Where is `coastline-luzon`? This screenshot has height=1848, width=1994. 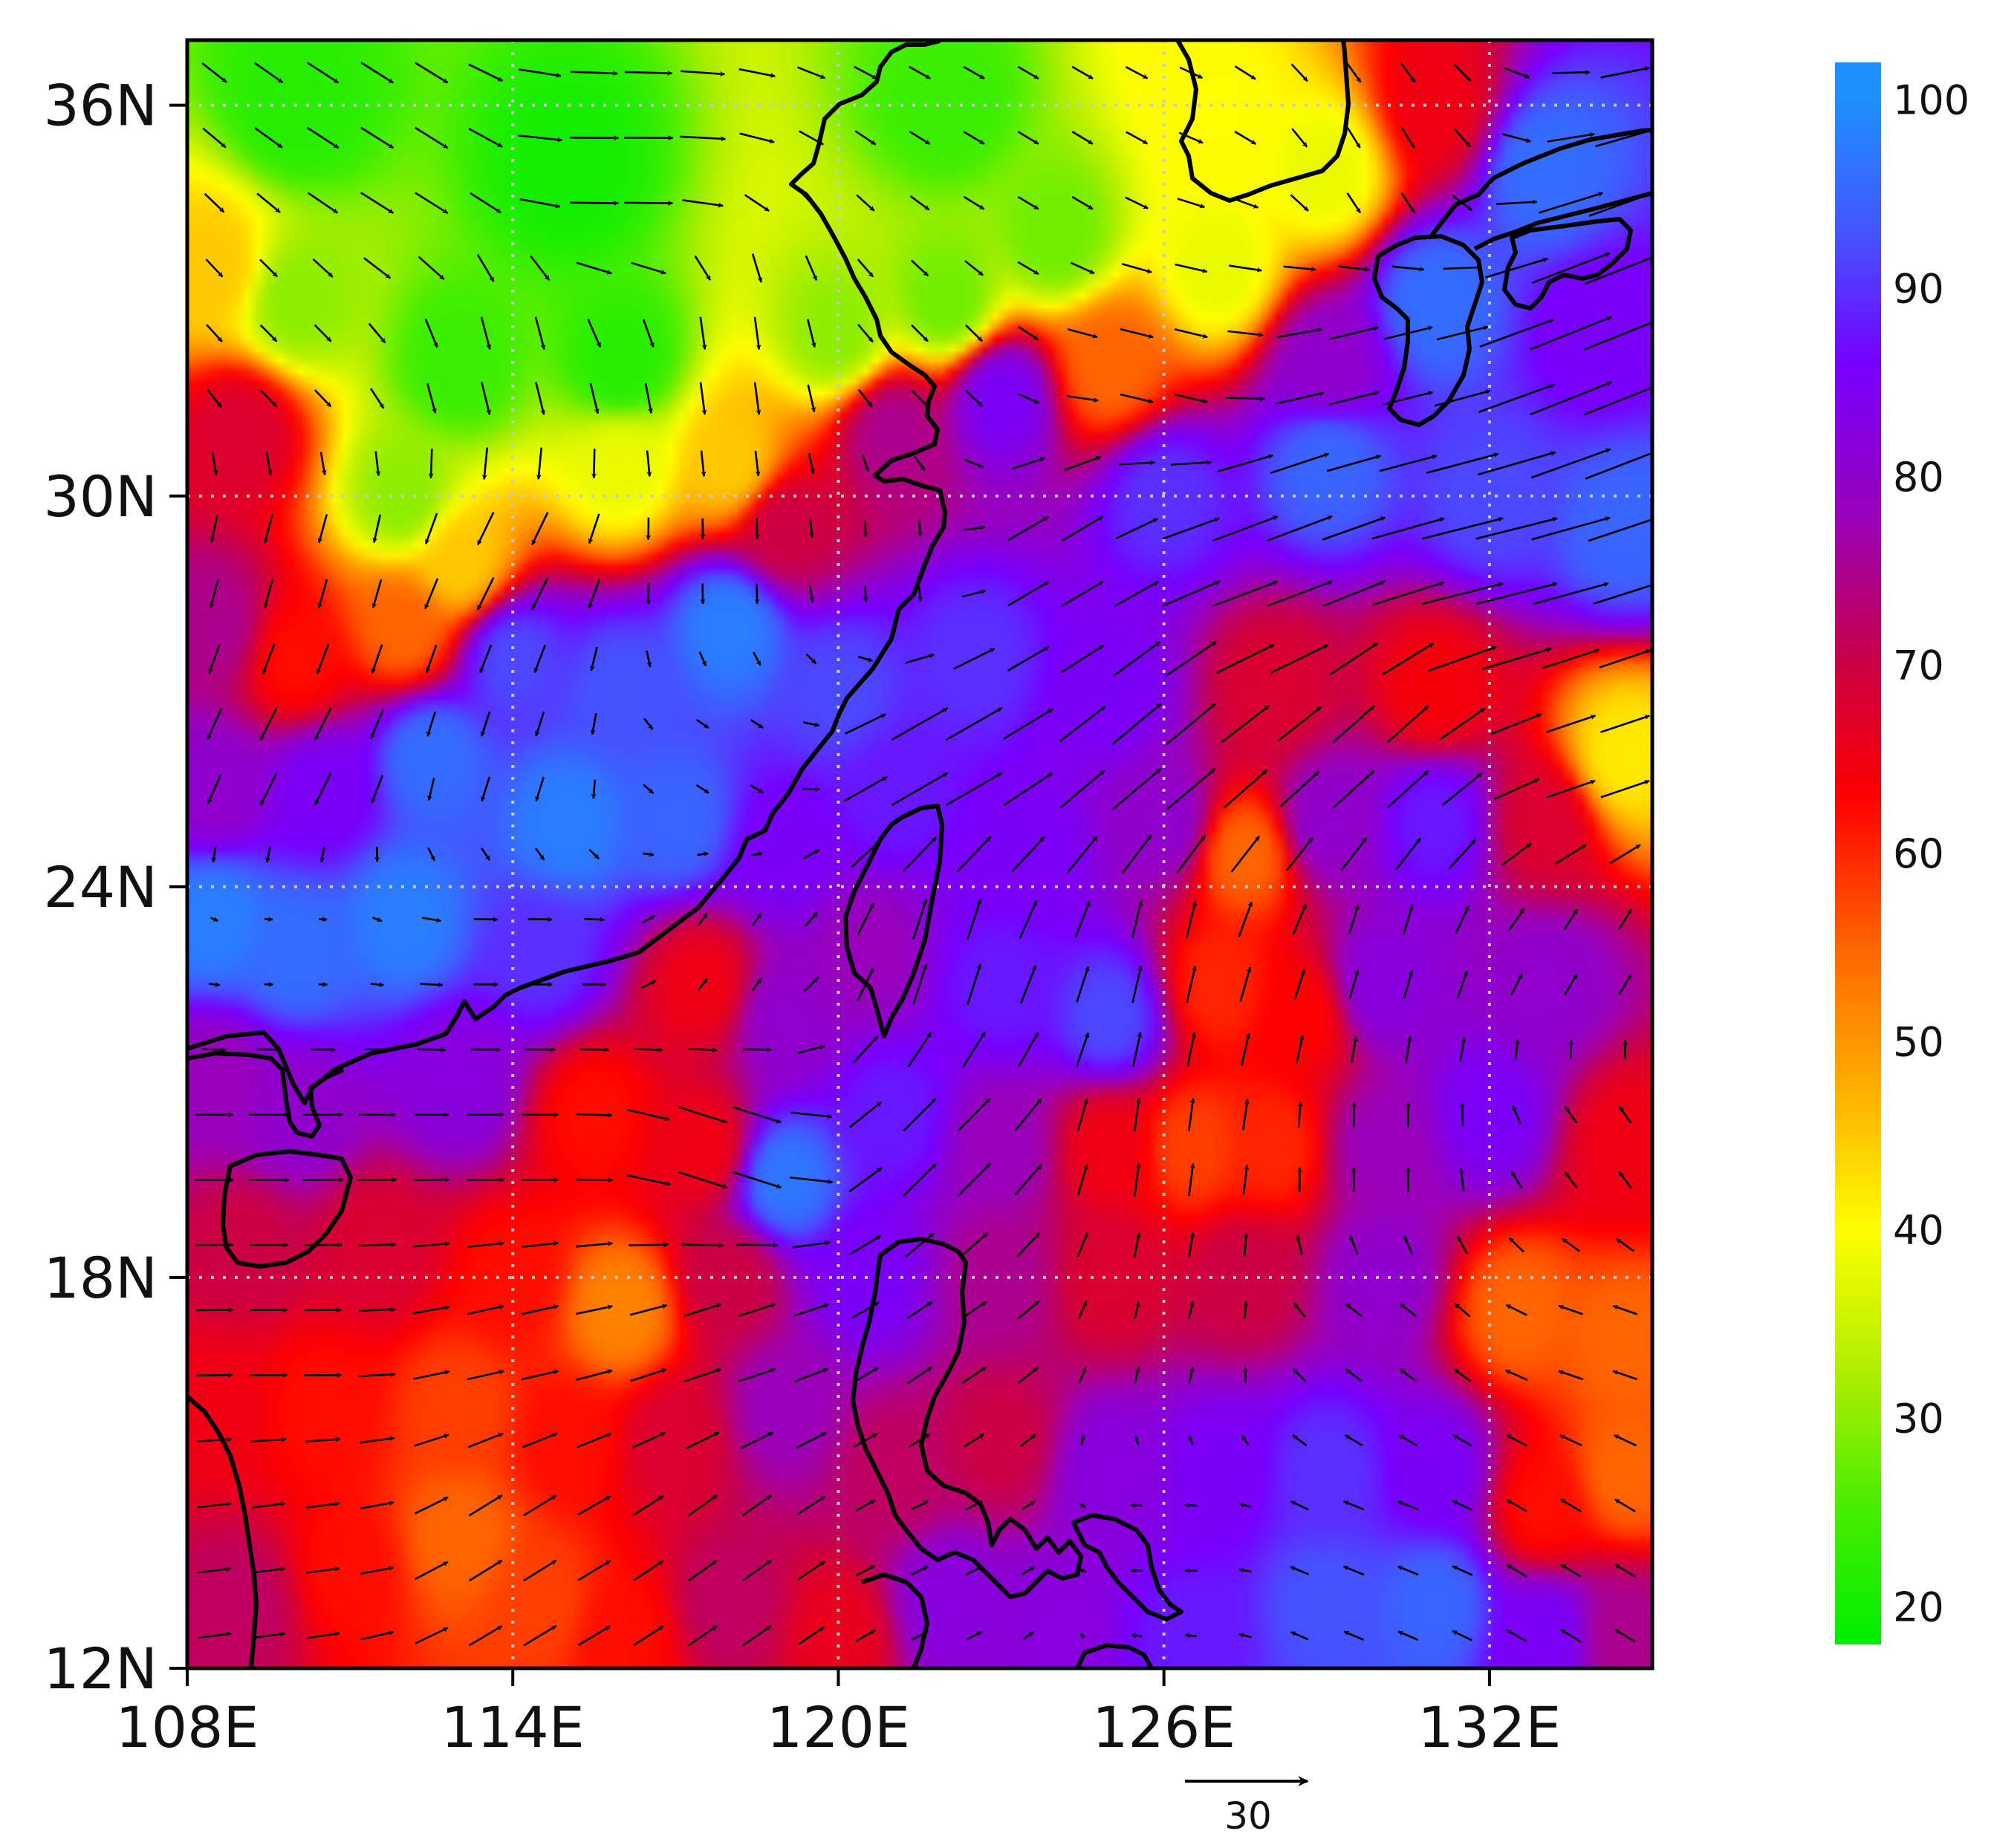 coastline-luzon is located at coordinates (967, 1418).